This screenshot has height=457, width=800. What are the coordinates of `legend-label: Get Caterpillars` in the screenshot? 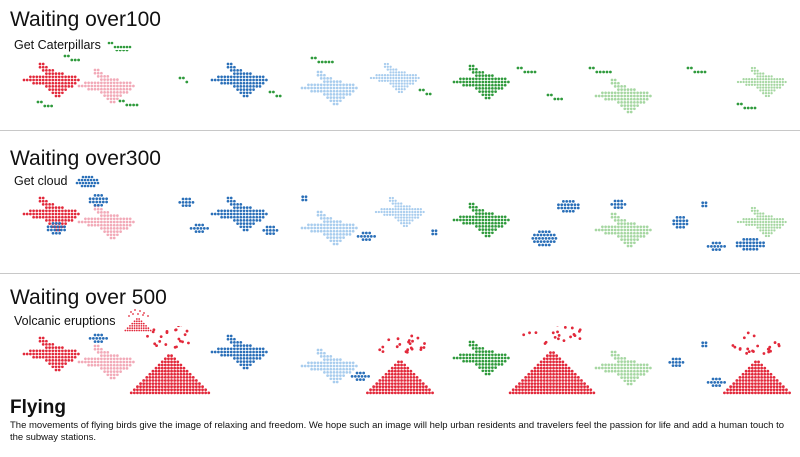 It's located at (57, 45).